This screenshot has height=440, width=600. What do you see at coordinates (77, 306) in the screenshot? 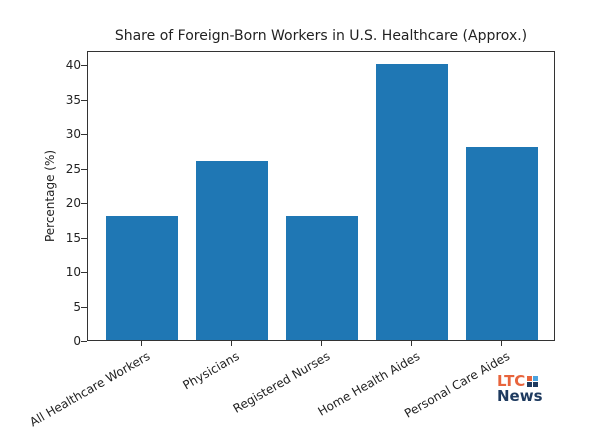
I see `y-tick-label: 5` at bounding box center [77, 306].